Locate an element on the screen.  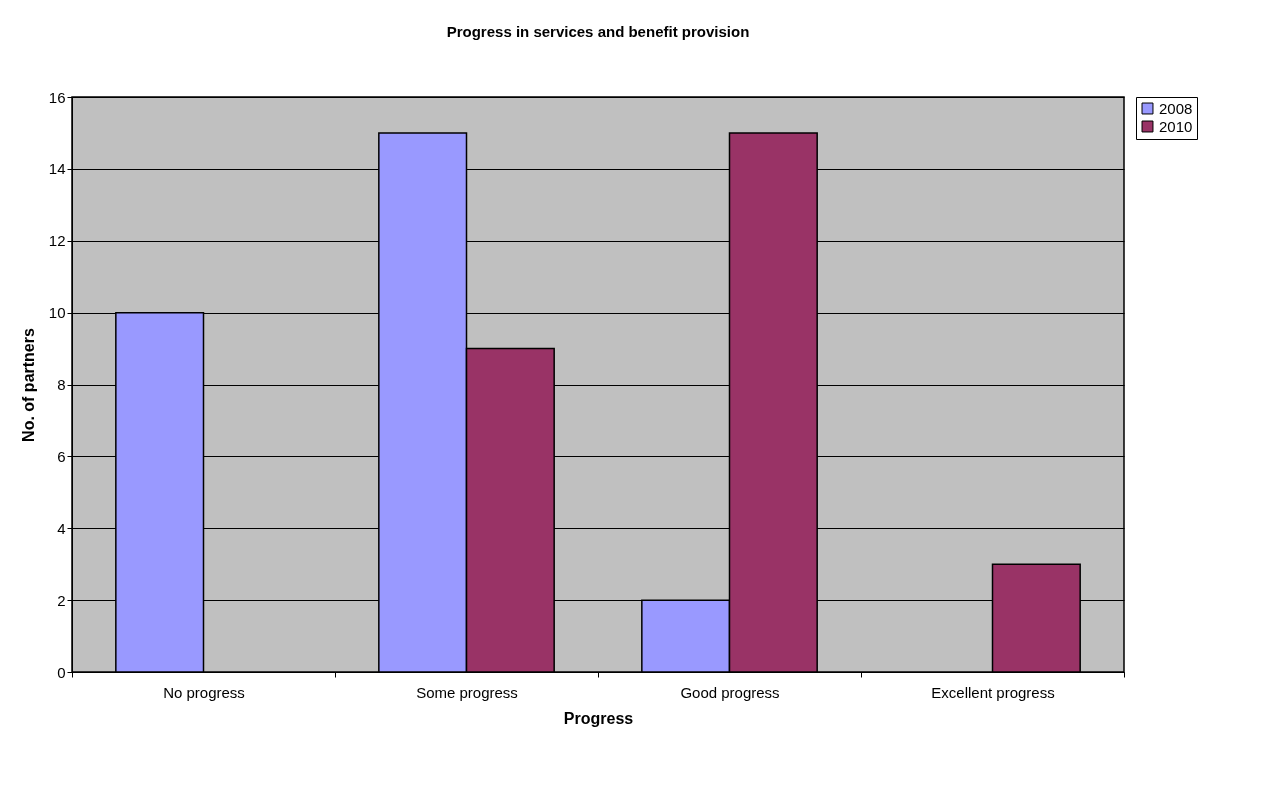
x-axis-title: Progress is located at coordinates (598, 718).